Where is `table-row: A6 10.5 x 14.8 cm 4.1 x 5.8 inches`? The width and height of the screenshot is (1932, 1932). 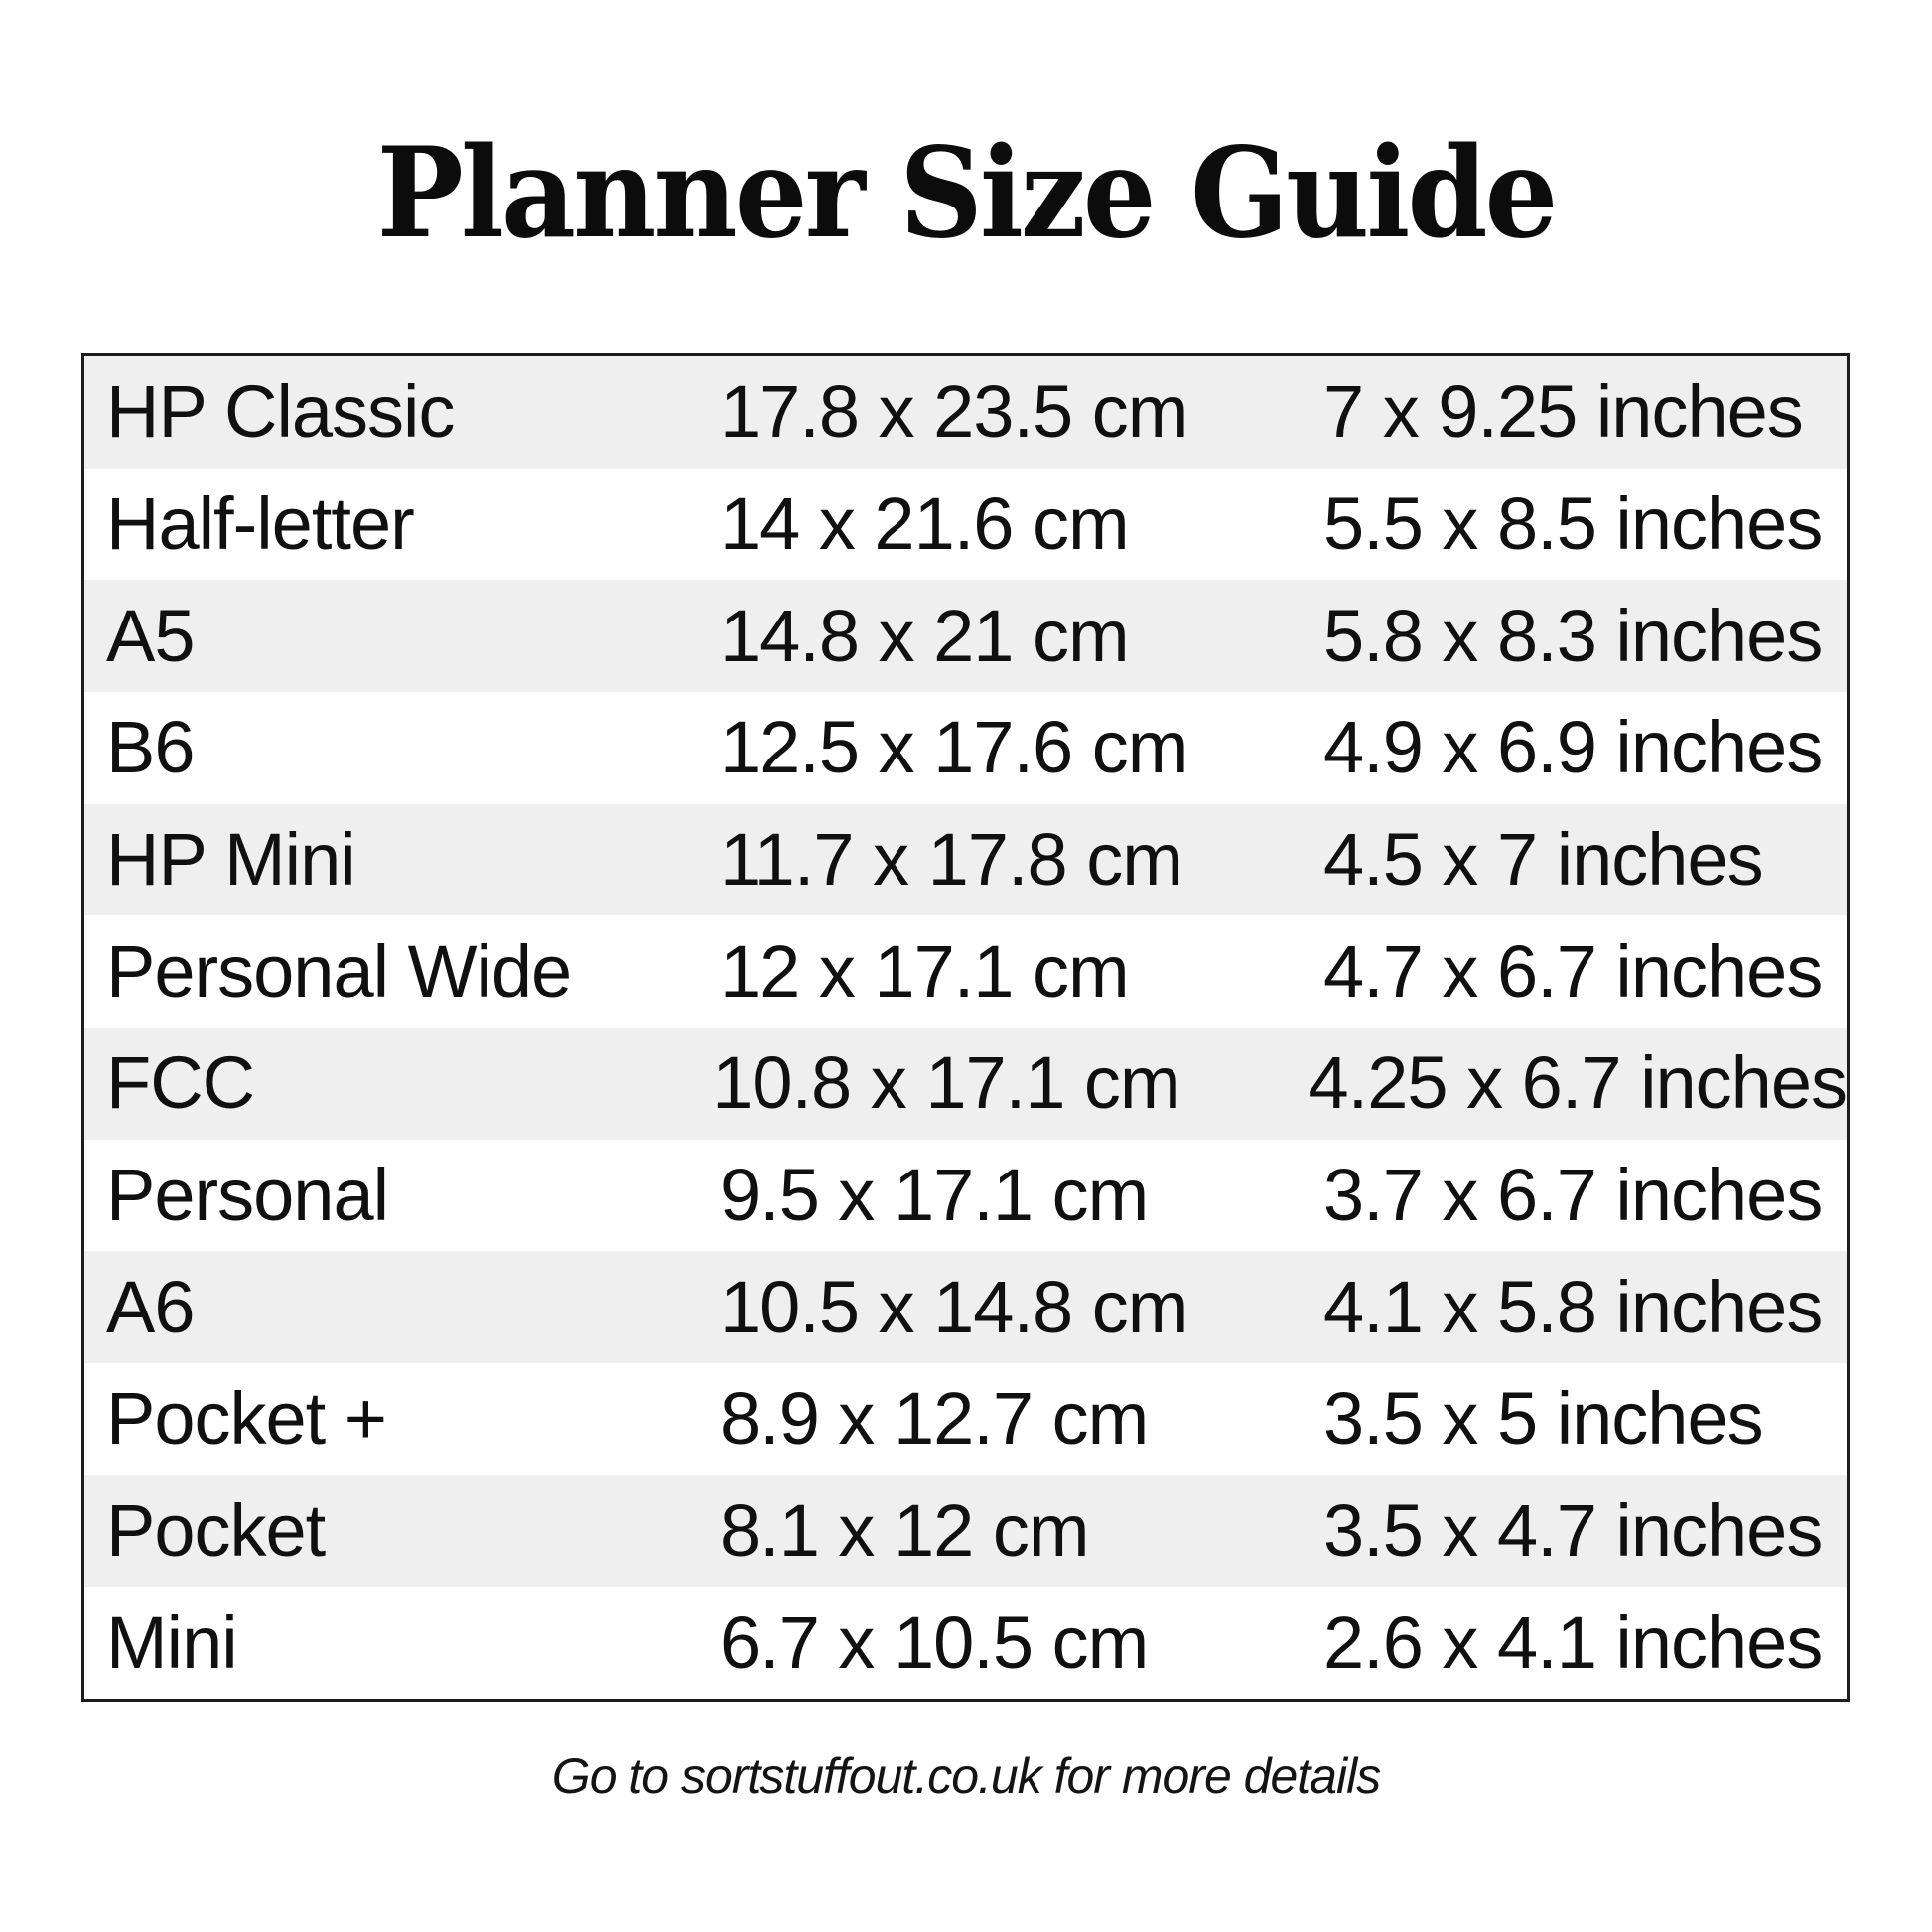 table-row: A6 10.5 x 14.8 cm 4.1 x 5.8 inches is located at coordinates (966, 1308).